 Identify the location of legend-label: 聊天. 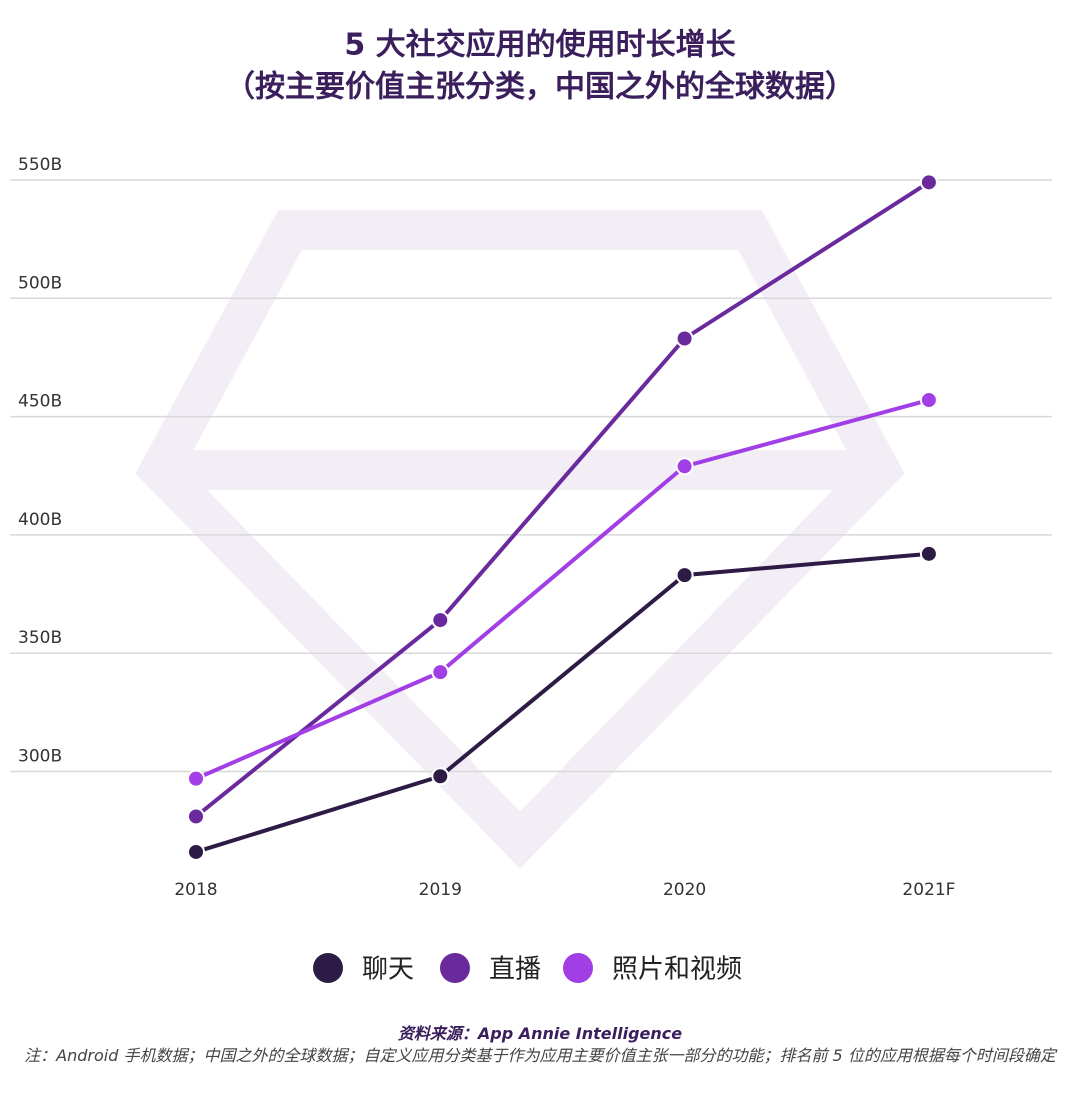
(388, 970).